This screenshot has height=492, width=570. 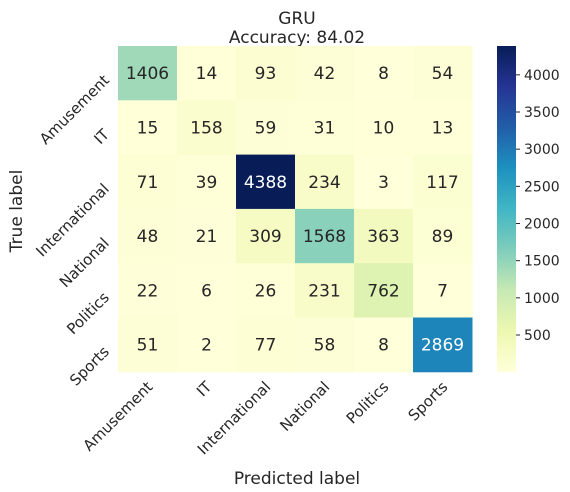 I want to click on cell-value-label: 4388, so click(x=265, y=183).